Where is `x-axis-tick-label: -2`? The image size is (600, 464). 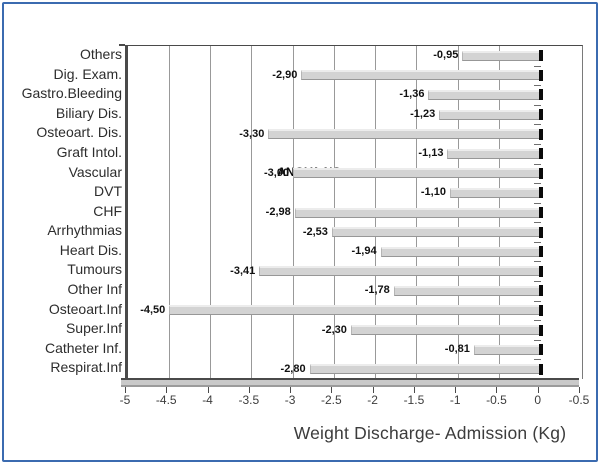 x-axis-tick-label: -2 is located at coordinates (372, 400).